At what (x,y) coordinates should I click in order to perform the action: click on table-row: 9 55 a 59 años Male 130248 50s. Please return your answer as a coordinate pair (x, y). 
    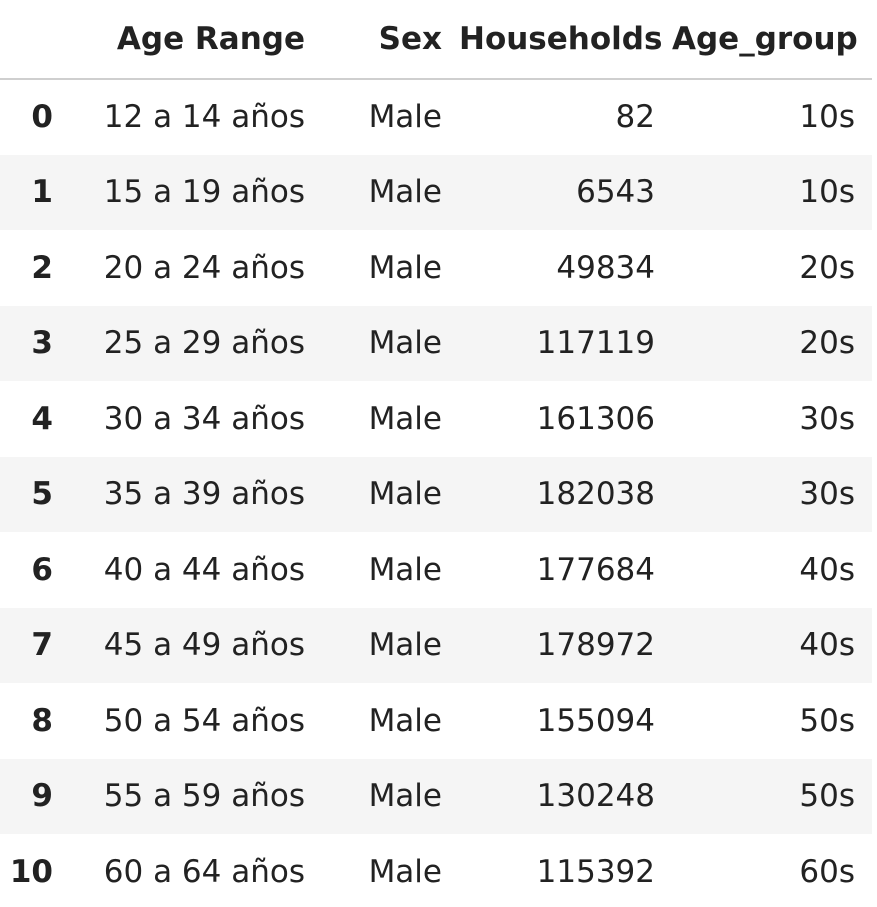
    Looking at the image, I should click on (436, 796).